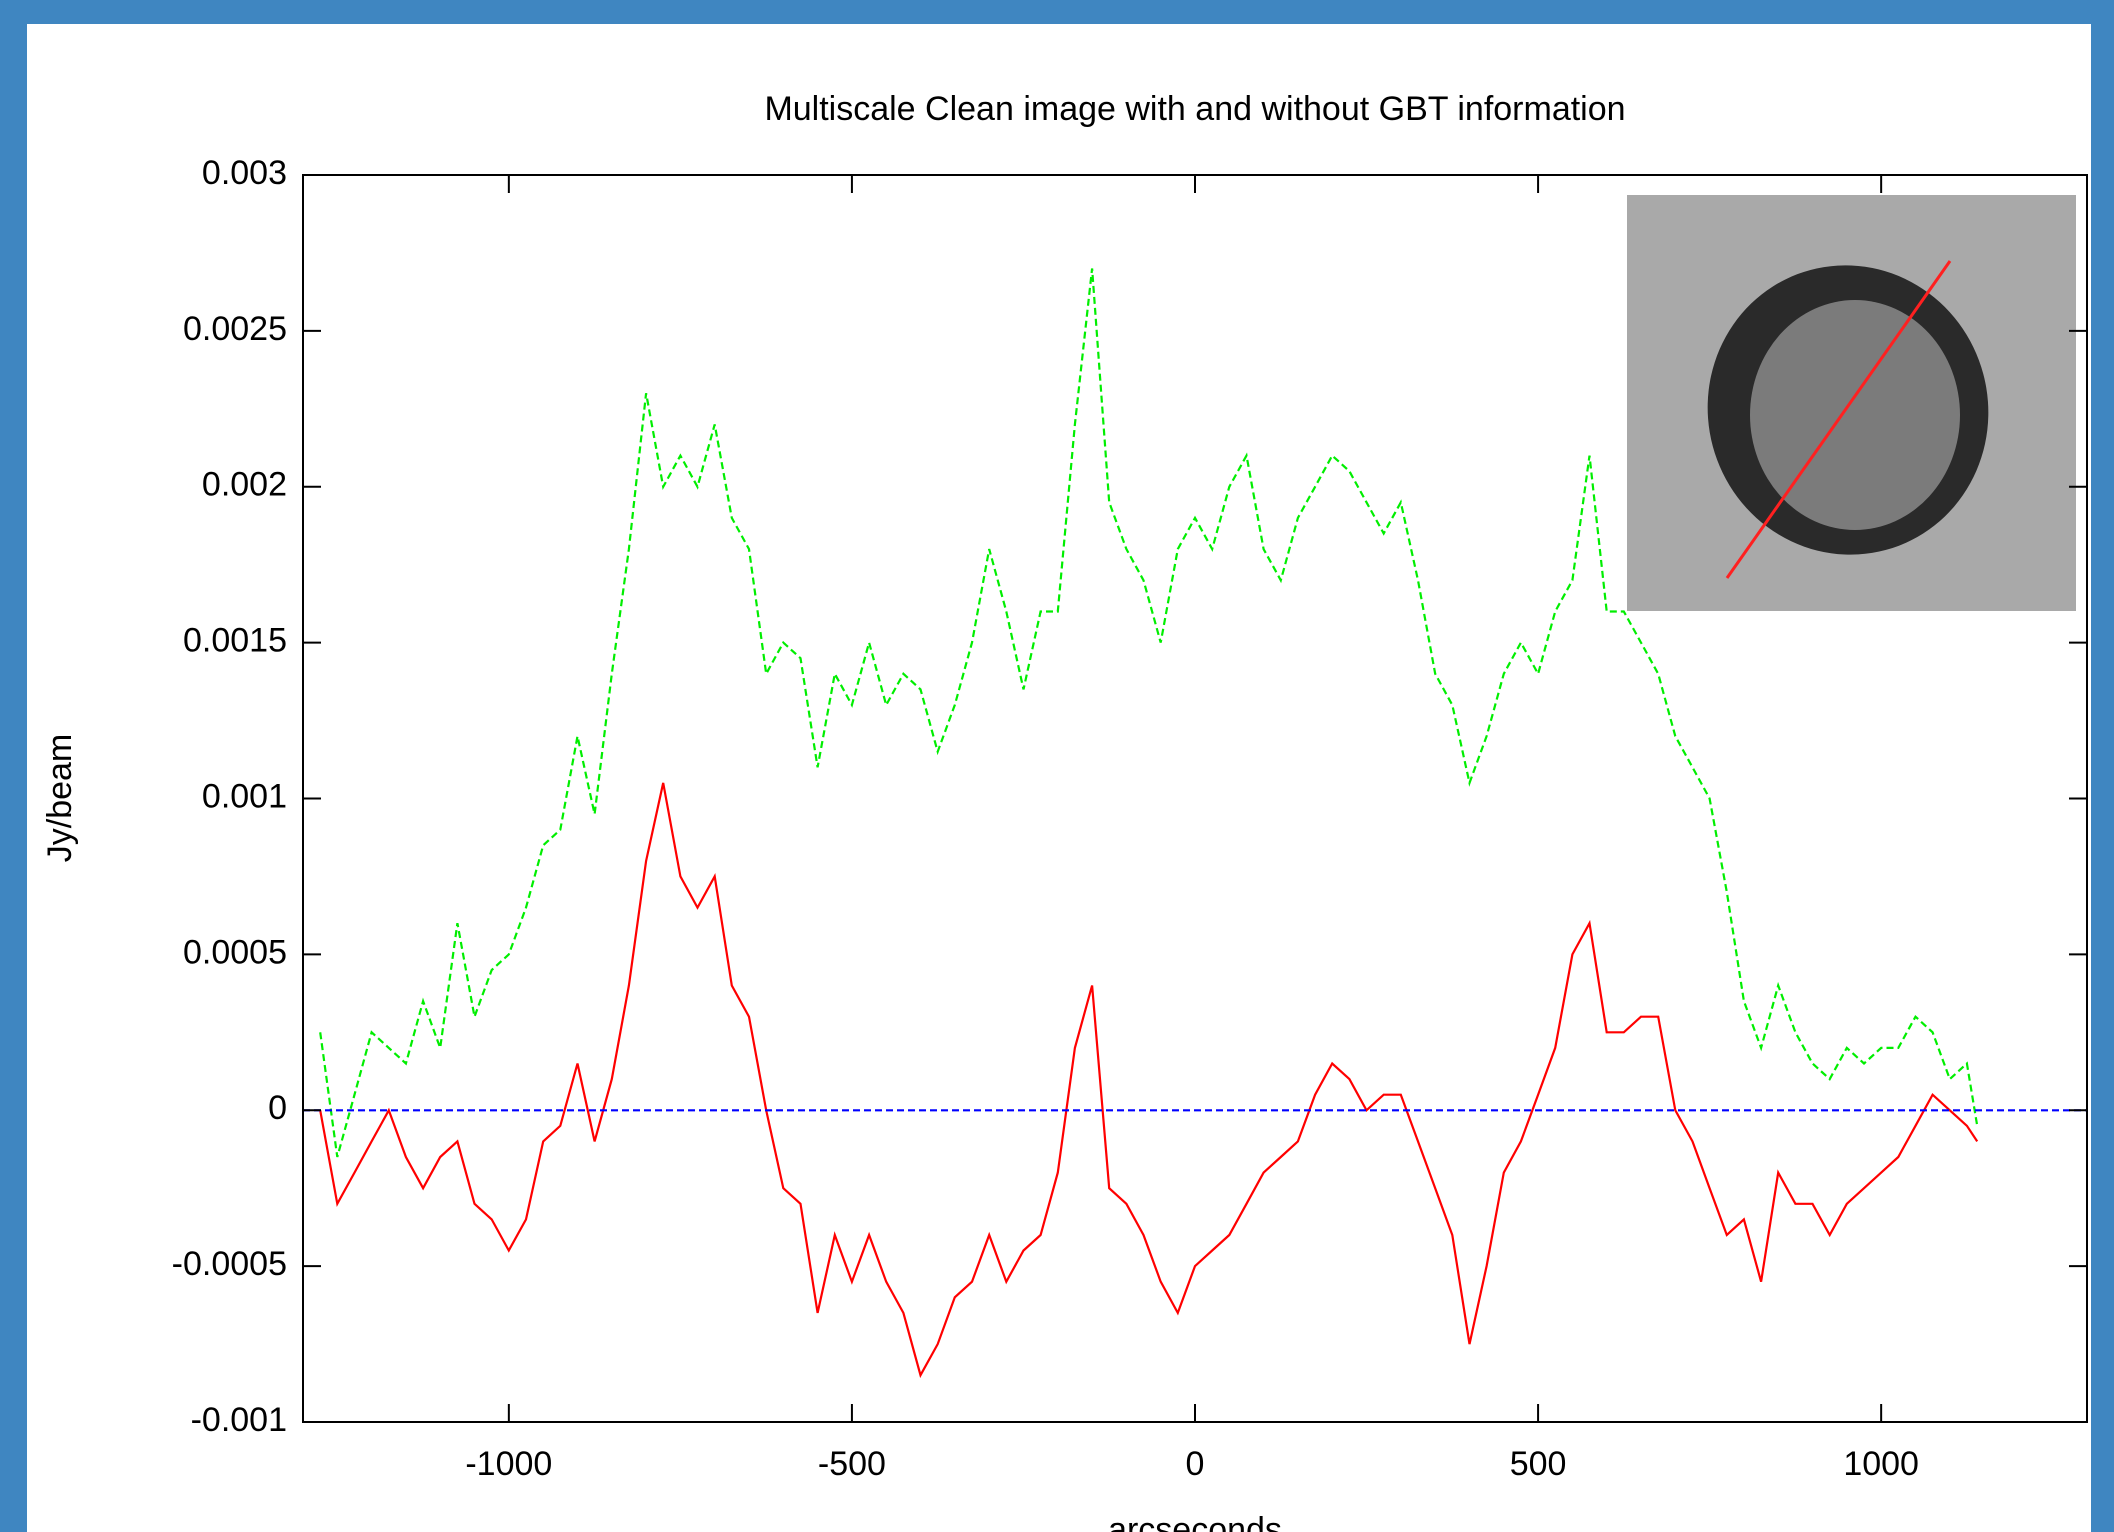 This screenshot has width=2114, height=1532. Describe the element at coordinates (1195, 1521) in the screenshot. I see `x-axis-label: arcseconds` at that location.